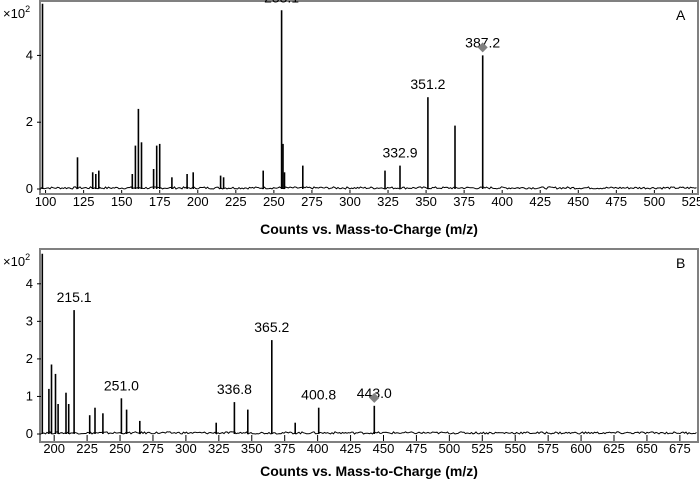 Image resolution: width=700 pixels, height=483 pixels. What do you see at coordinates (29, 395) in the screenshot?
I see `y-tick-label: 1` at bounding box center [29, 395].